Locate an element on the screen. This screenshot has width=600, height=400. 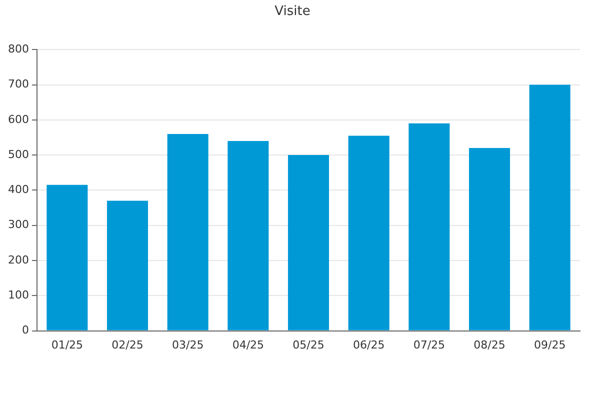
x-tick-label: 02/25 is located at coordinates (128, 345).